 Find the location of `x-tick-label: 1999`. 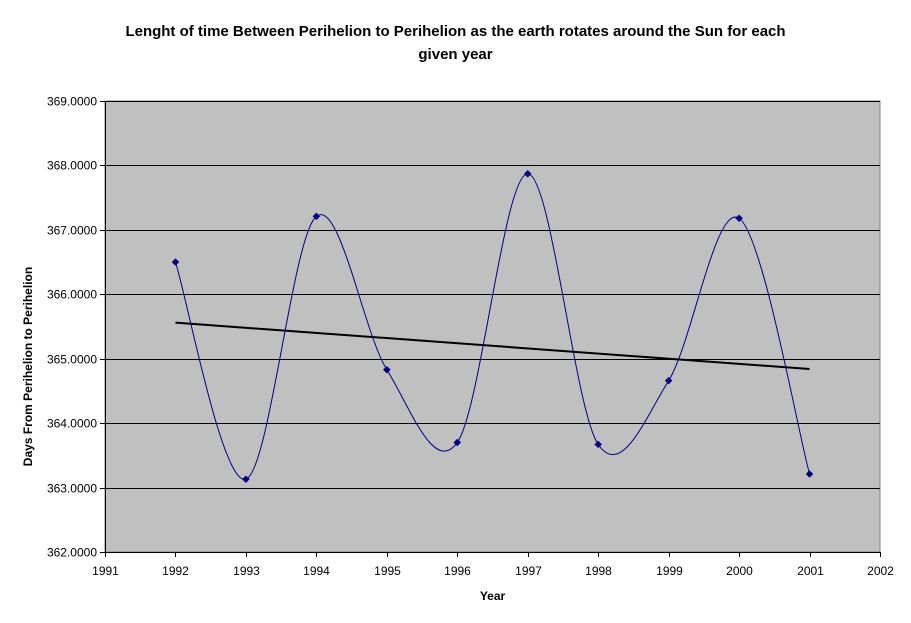

x-tick-label: 1999 is located at coordinates (669, 571).